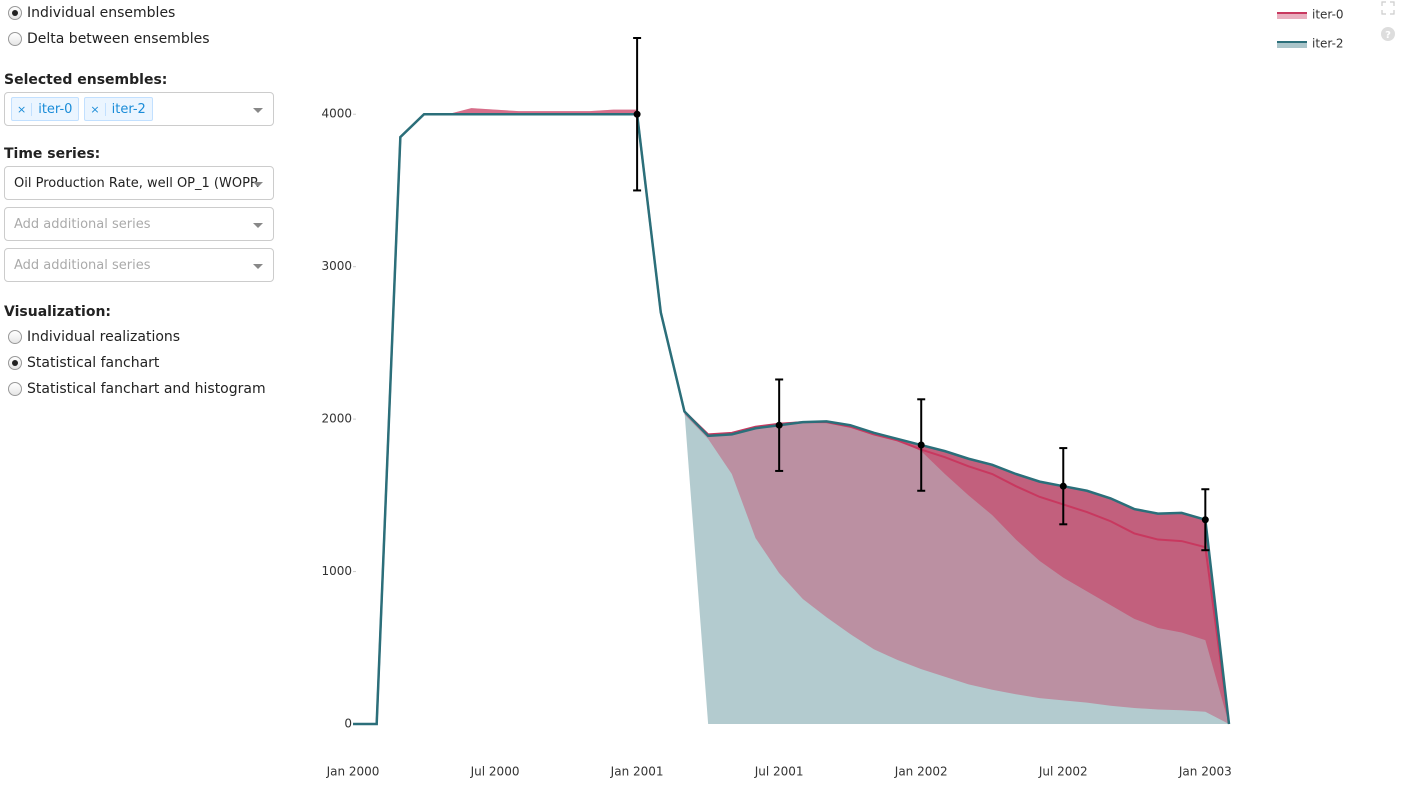  I want to click on series-select: Oil Production Rate, well OP_1 (WOPR:O, so click(139, 183).